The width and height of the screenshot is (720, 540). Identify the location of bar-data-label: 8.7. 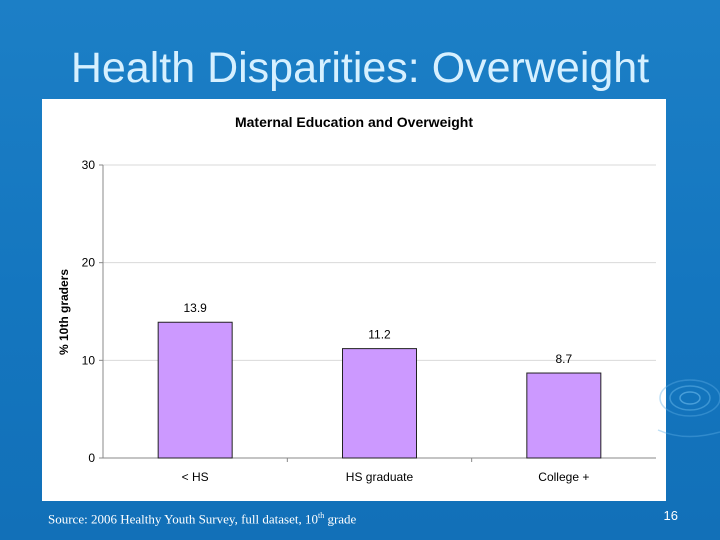
(563, 359).